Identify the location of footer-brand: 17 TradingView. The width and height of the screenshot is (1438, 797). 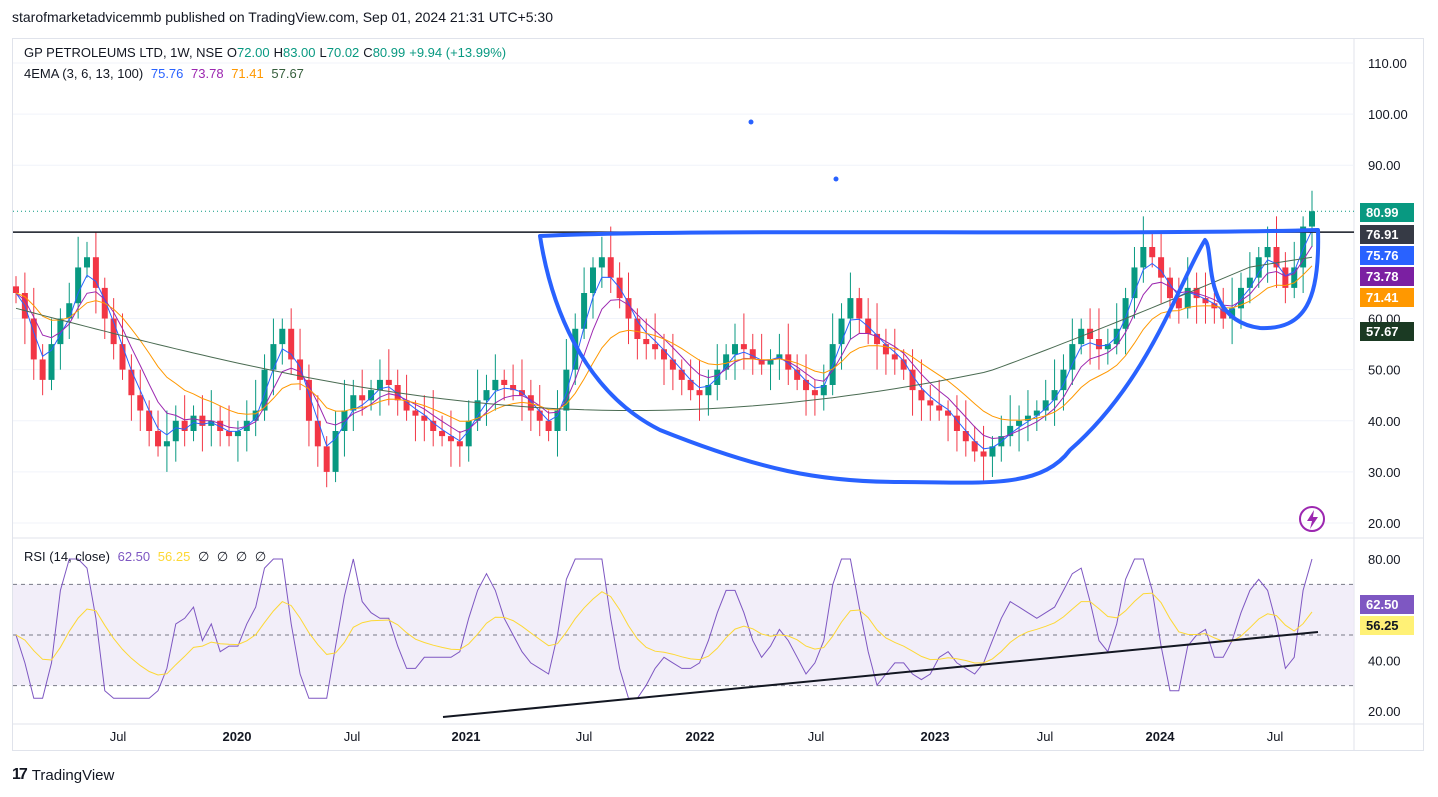
(63, 775).